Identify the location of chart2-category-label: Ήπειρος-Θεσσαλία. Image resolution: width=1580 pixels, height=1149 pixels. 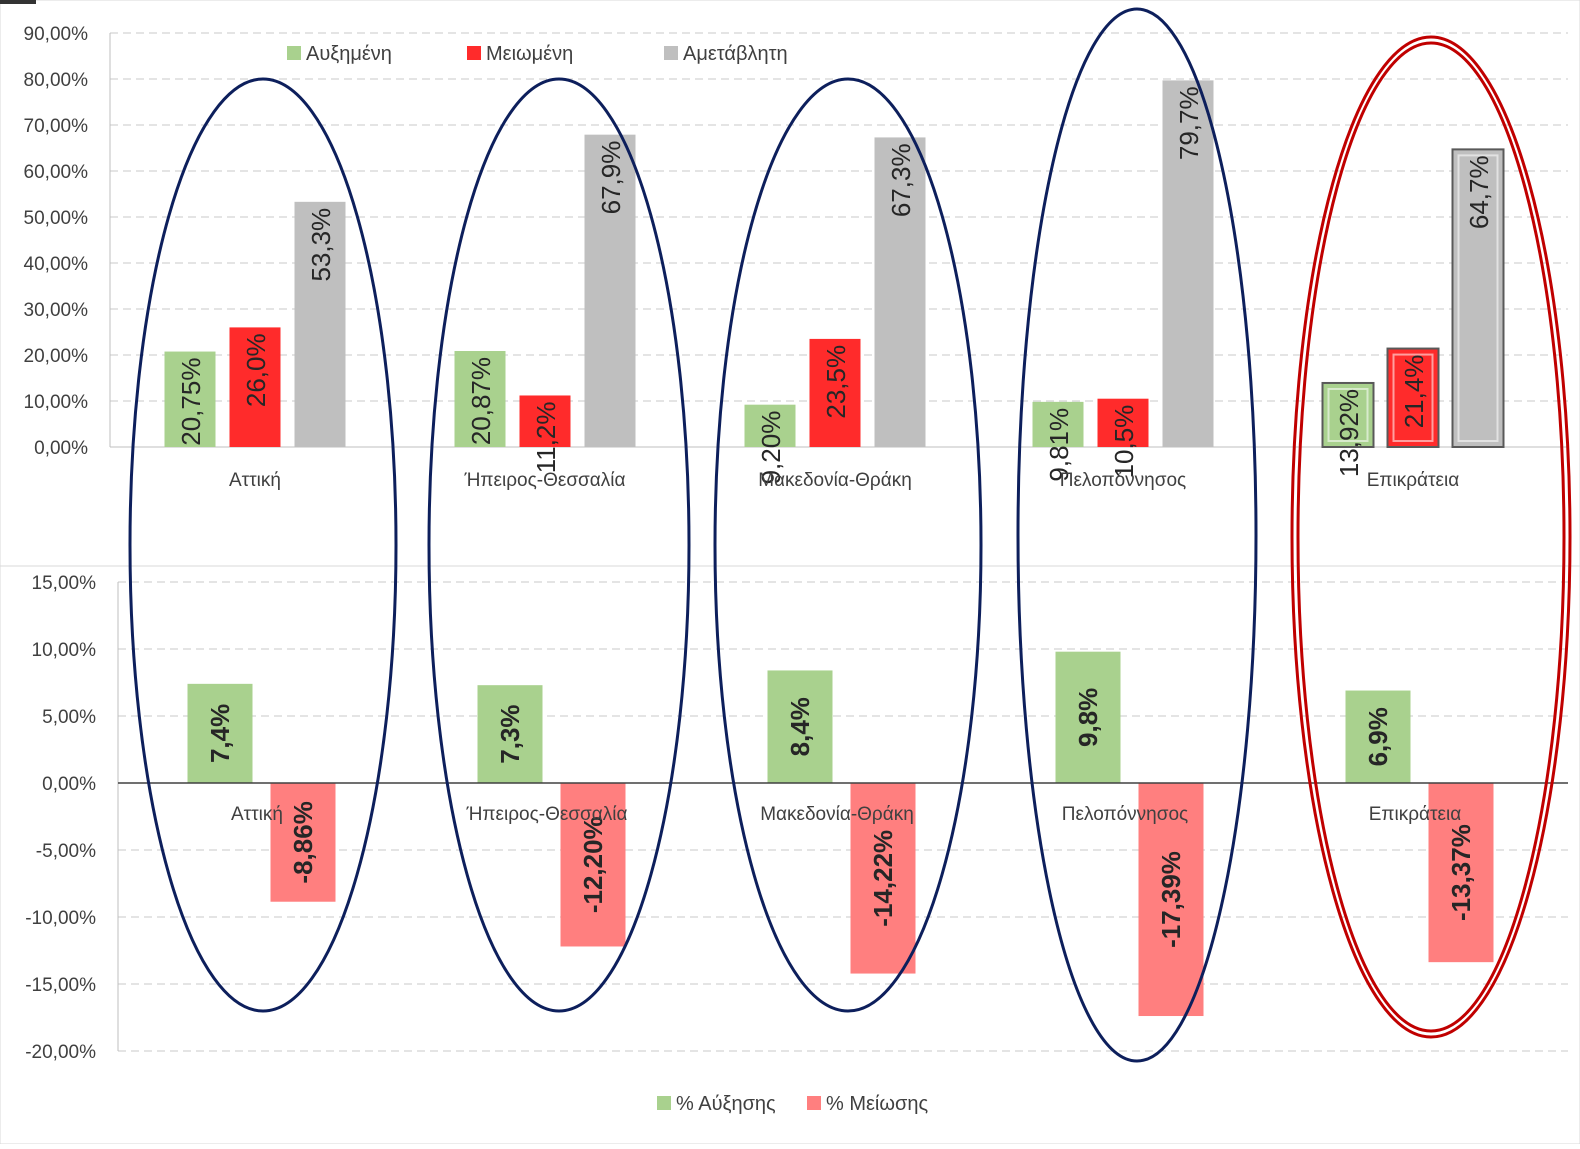
(547, 814).